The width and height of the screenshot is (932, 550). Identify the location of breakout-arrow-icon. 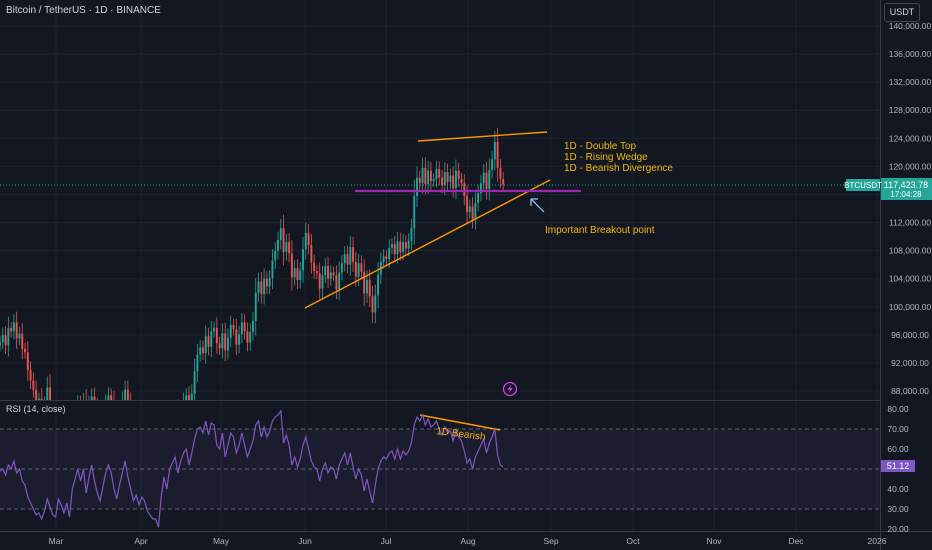
(537, 205).